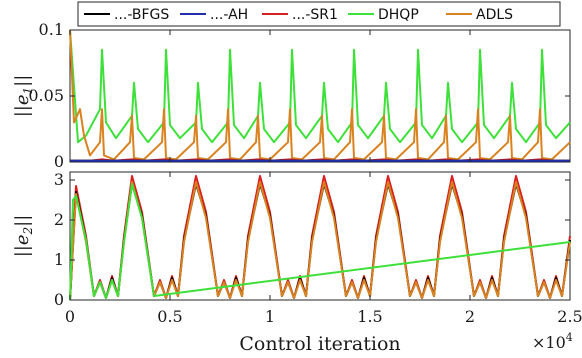 The image size is (582, 358). What do you see at coordinates (46, 95) in the screenshot?
I see `y-tick-label: 0.05` at bounding box center [46, 95].